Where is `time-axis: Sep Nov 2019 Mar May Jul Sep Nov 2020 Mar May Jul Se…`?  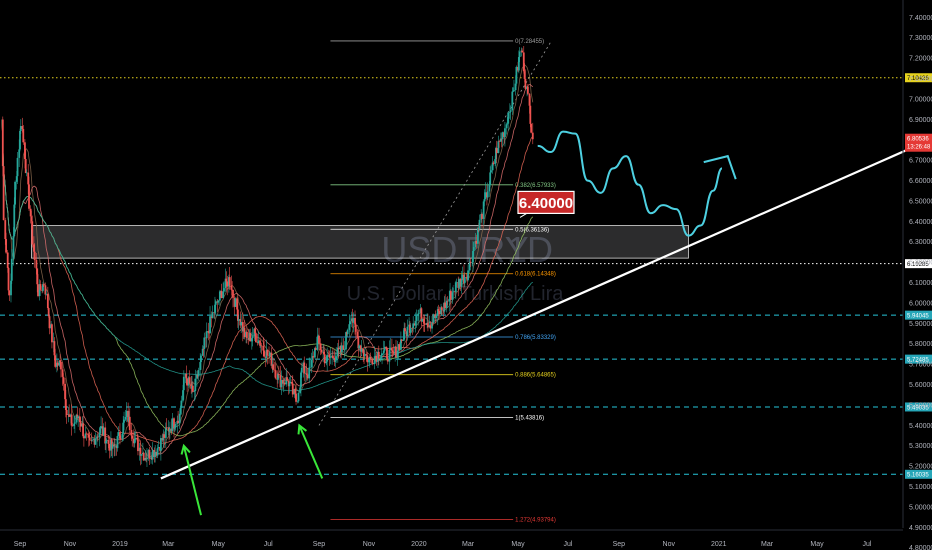 time-axis: Sep Nov 2019 Mar May Jul Sep Nov 2020 Mar May Jul Se… is located at coordinates (451, 538).